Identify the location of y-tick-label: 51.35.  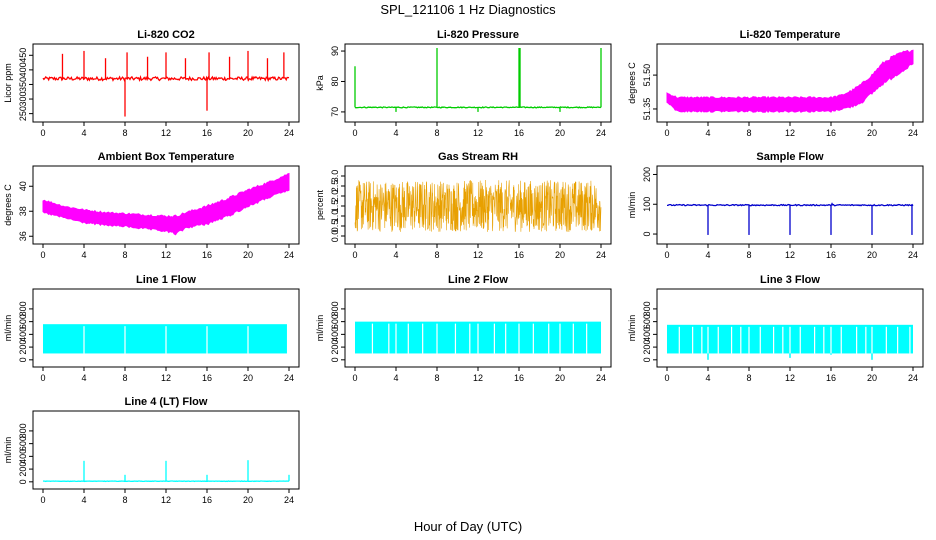
(647, 109).